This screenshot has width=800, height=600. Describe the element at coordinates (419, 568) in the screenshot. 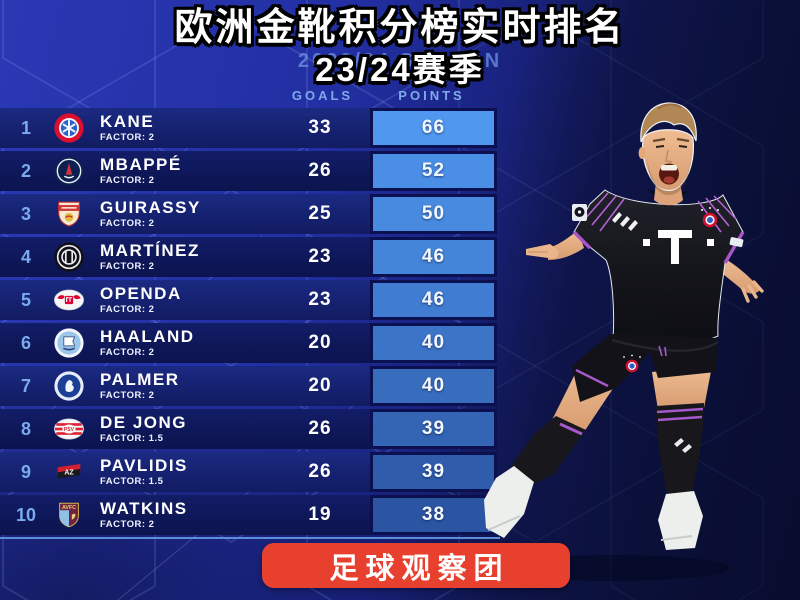

I see `footer-badge-label: 足球观察团` at that location.